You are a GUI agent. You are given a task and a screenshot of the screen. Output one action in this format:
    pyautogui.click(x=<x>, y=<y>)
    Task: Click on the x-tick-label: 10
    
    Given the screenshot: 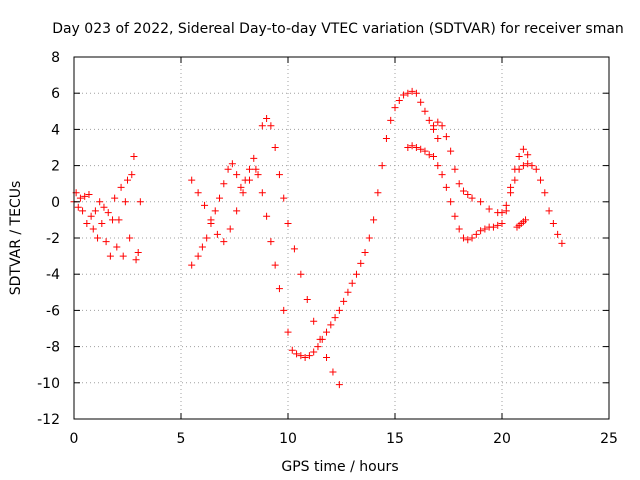 What is the action you would take?
    pyautogui.click(x=288, y=439)
    